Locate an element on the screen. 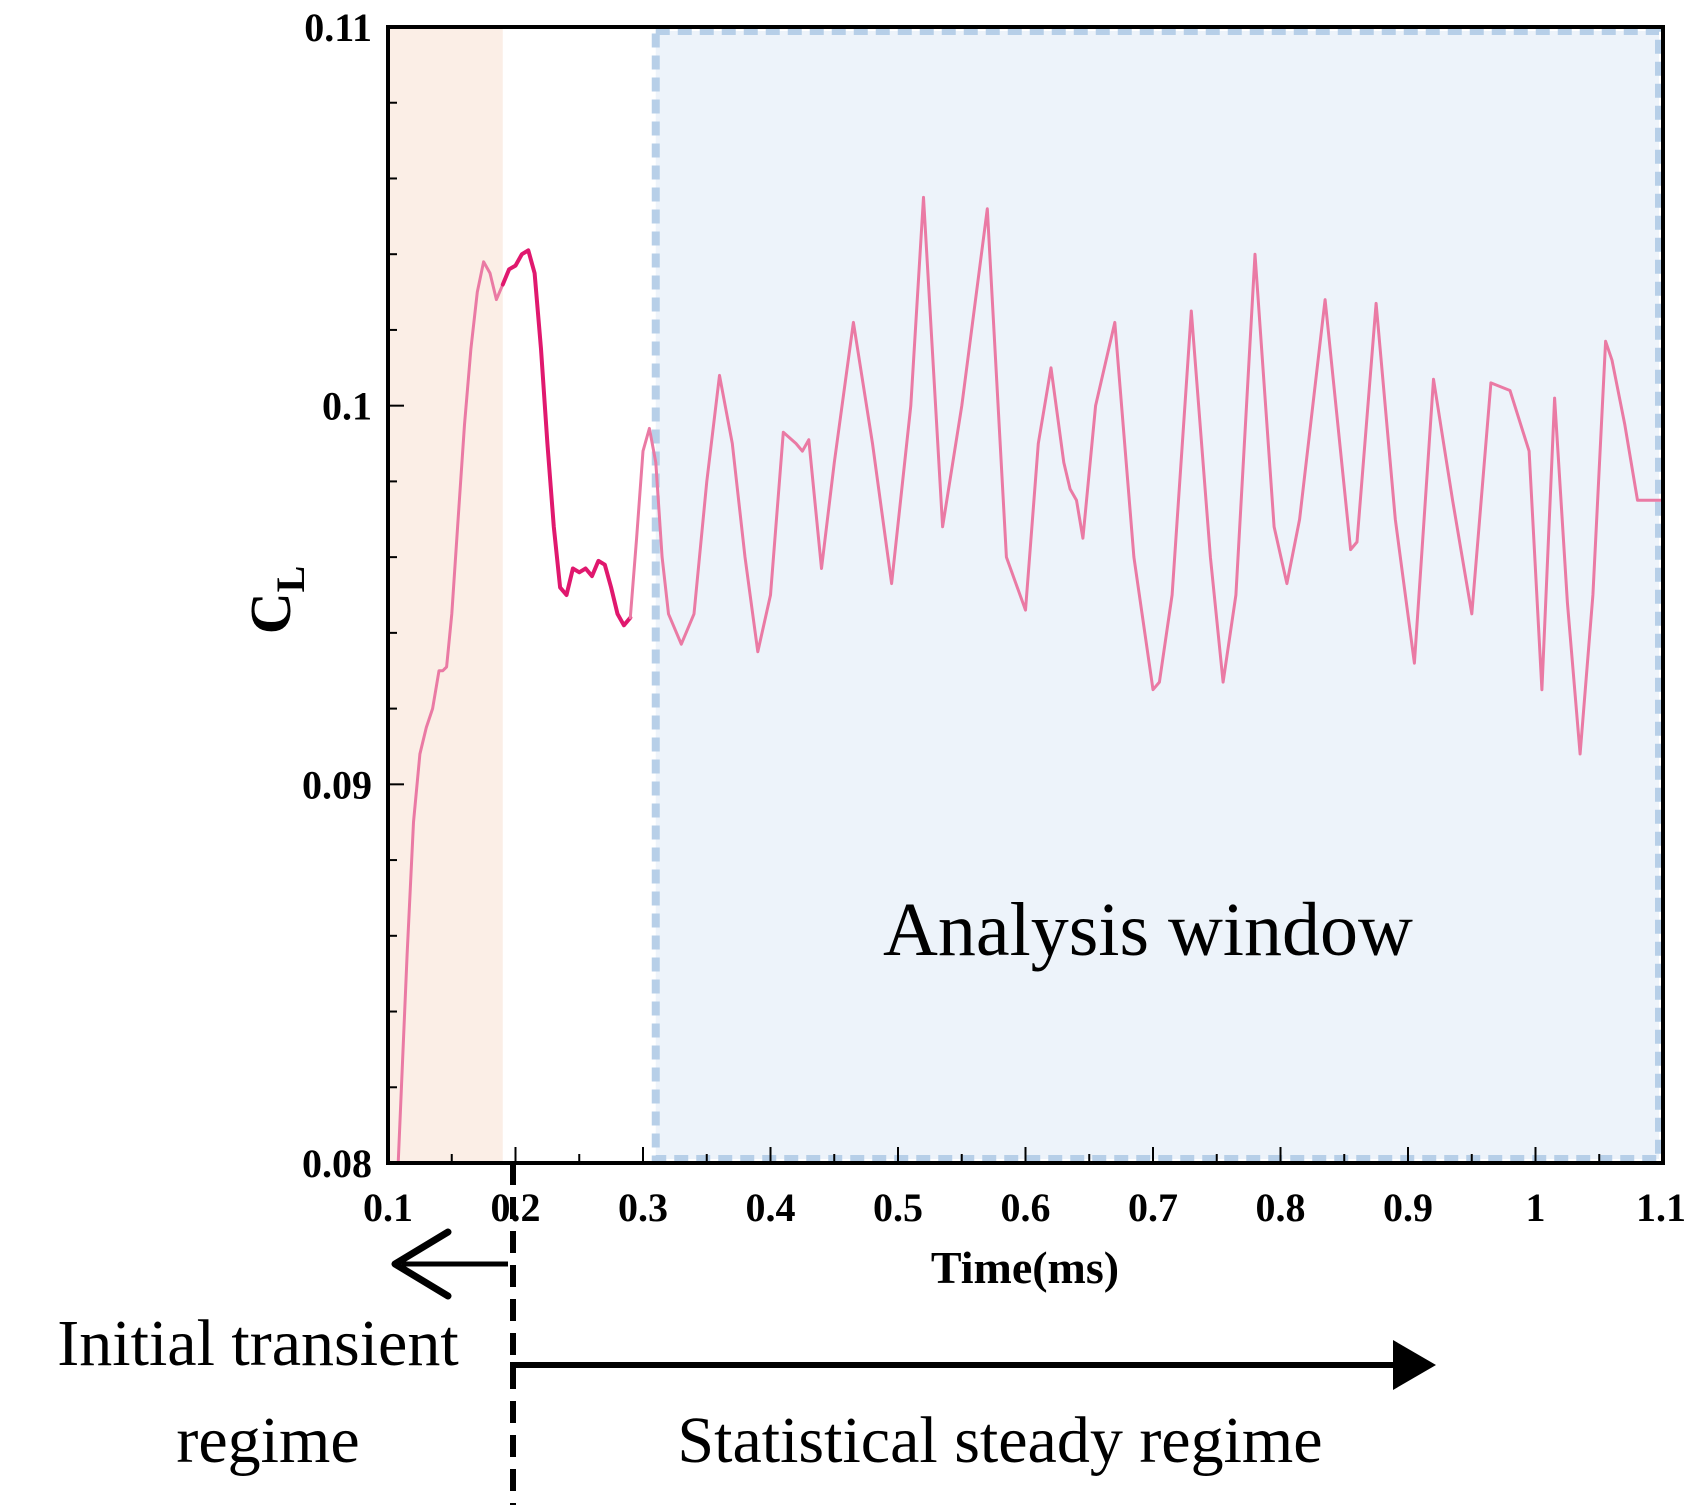  y-tick-label: 0.11 is located at coordinates (338, 27).